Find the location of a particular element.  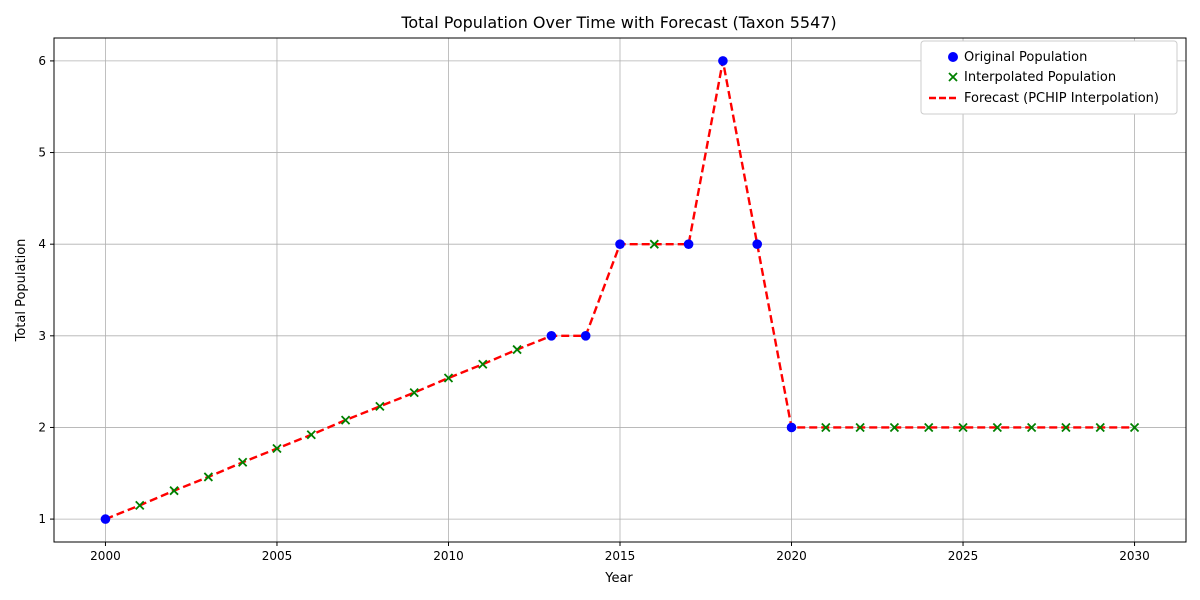

legend-label-interpolated: Interpolated Population is located at coordinates (1040, 77).